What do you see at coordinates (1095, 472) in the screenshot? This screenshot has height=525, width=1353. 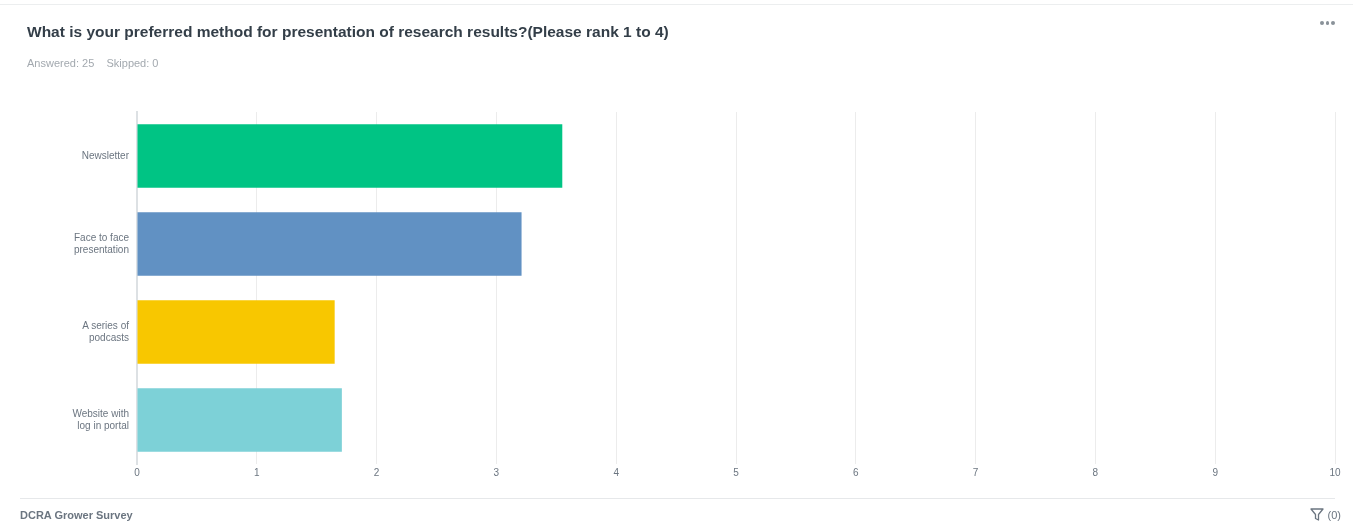 I see `x-tick-label: 8` at bounding box center [1095, 472].